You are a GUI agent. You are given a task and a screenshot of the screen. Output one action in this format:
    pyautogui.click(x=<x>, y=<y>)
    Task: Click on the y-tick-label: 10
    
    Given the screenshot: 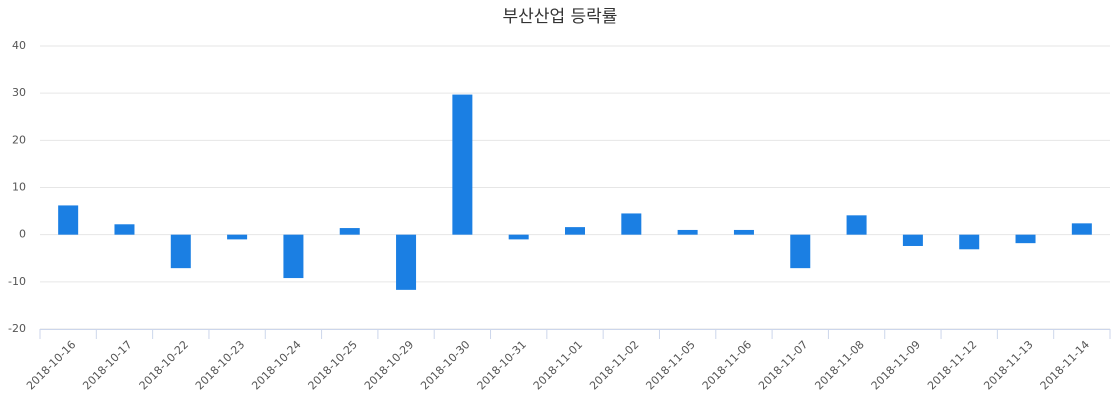 What is the action you would take?
    pyautogui.click(x=19, y=187)
    